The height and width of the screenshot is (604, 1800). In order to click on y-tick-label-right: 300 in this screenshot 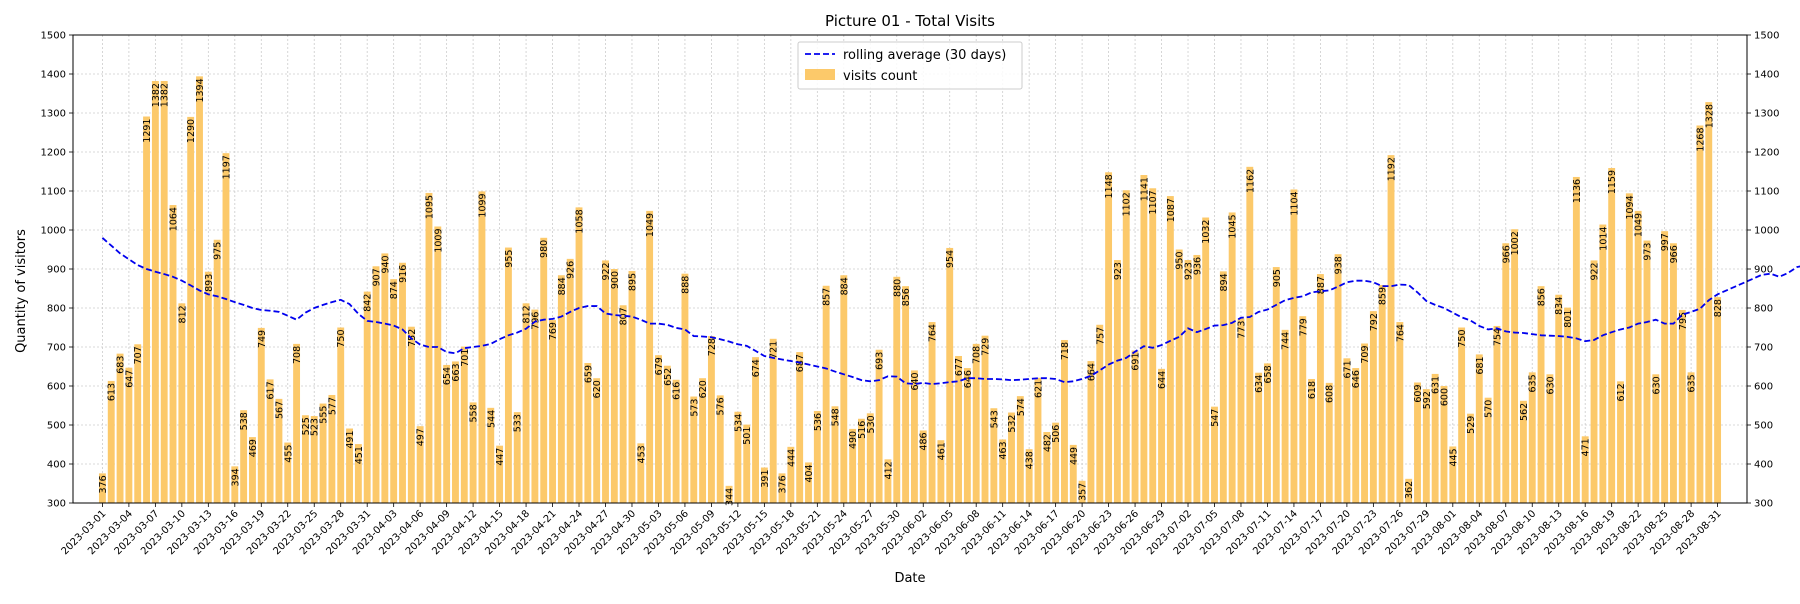, I will do `click(1763, 504)`.